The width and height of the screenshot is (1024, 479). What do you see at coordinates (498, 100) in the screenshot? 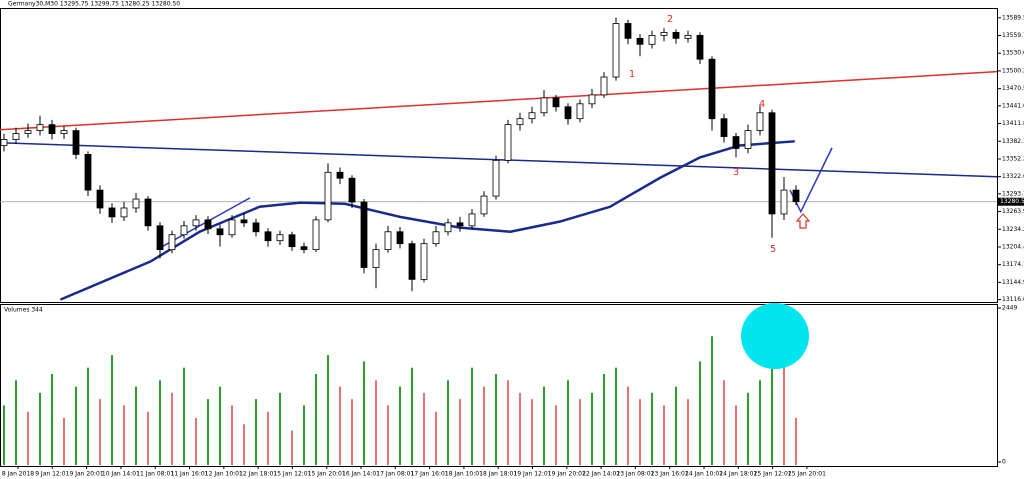
I see `trend-line` at bounding box center [498, 100].